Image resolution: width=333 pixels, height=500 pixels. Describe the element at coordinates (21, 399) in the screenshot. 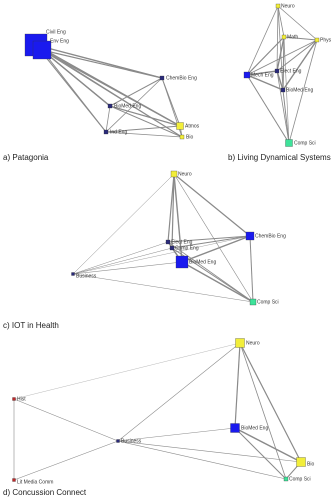

I see `node-label: Hist` at that location.